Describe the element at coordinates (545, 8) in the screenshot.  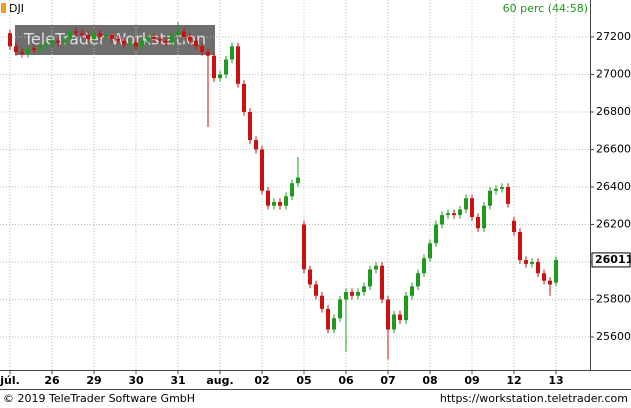
I see `interval: 60 perc (44:58)` at that location.